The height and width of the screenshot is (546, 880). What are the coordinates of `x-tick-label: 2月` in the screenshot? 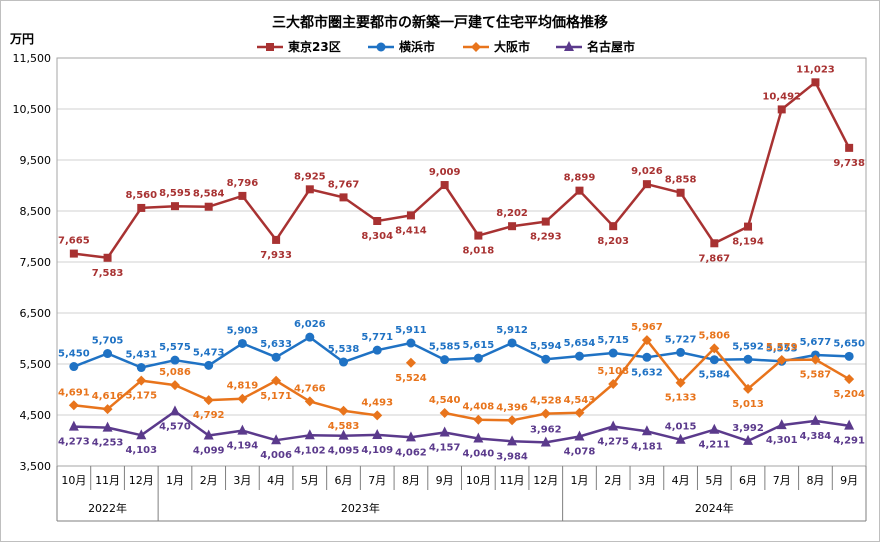 It's located at (209, 480).